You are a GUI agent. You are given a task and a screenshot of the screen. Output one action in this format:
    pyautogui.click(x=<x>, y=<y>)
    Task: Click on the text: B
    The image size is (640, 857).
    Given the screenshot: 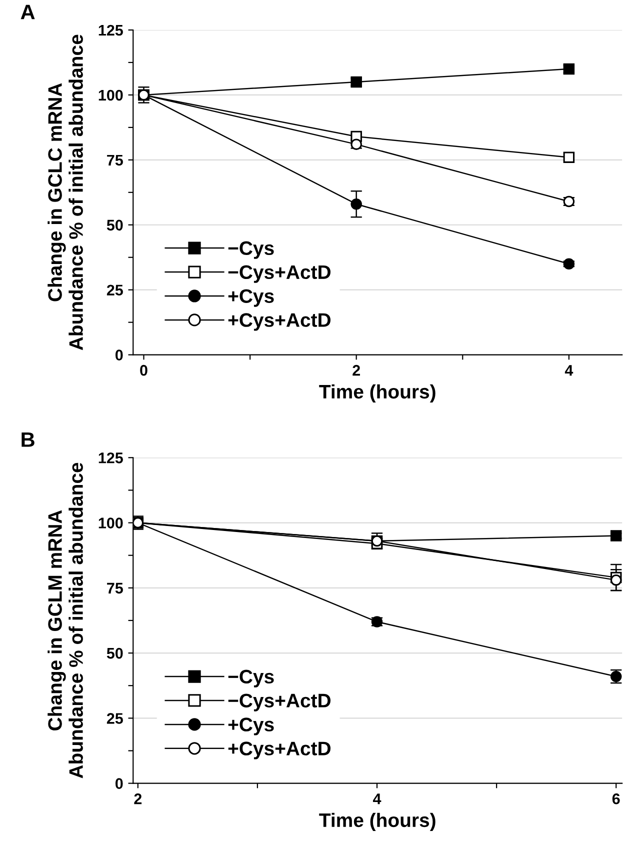 What is the action you would take?
    pyautogui.click(x=28, y=439)
    